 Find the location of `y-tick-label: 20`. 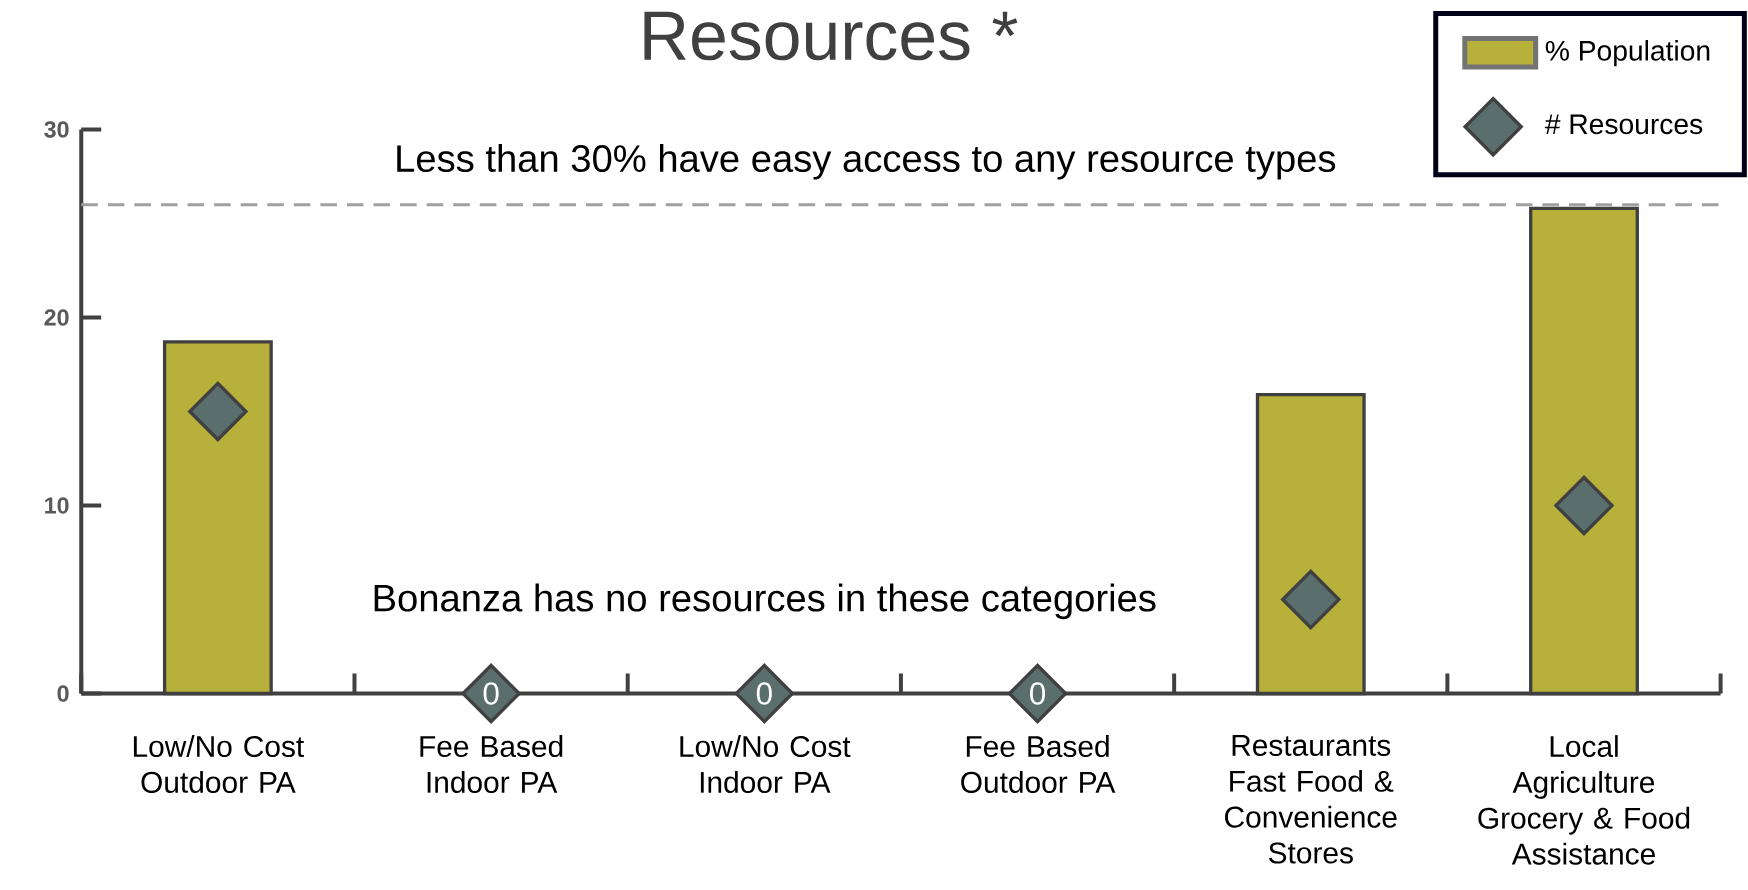

y-tick-label: 20 is located at coordinates (56, 317).